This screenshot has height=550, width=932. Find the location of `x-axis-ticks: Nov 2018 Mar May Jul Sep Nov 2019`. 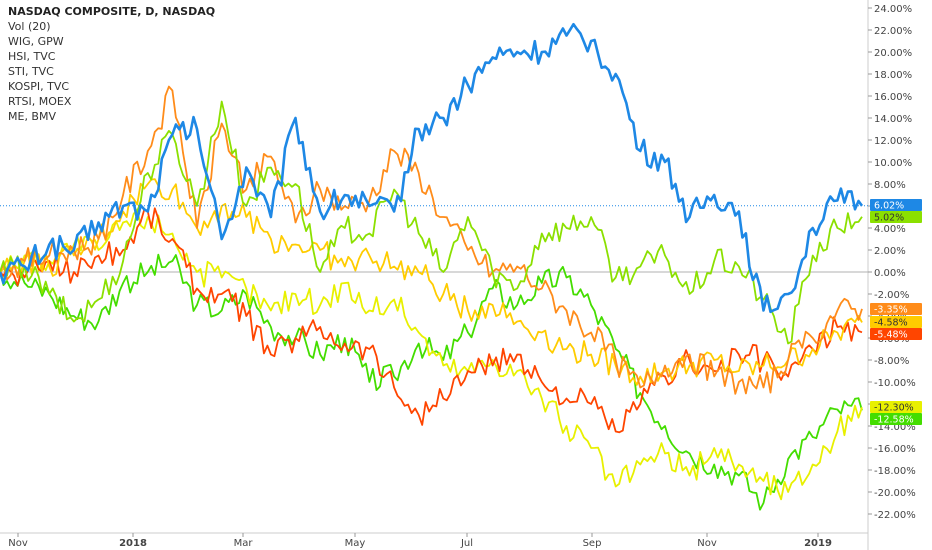

x-axis-ticks: Nov 2018 Mar May Jul Sep Nov 2019 is located at coordinates (420, 541).